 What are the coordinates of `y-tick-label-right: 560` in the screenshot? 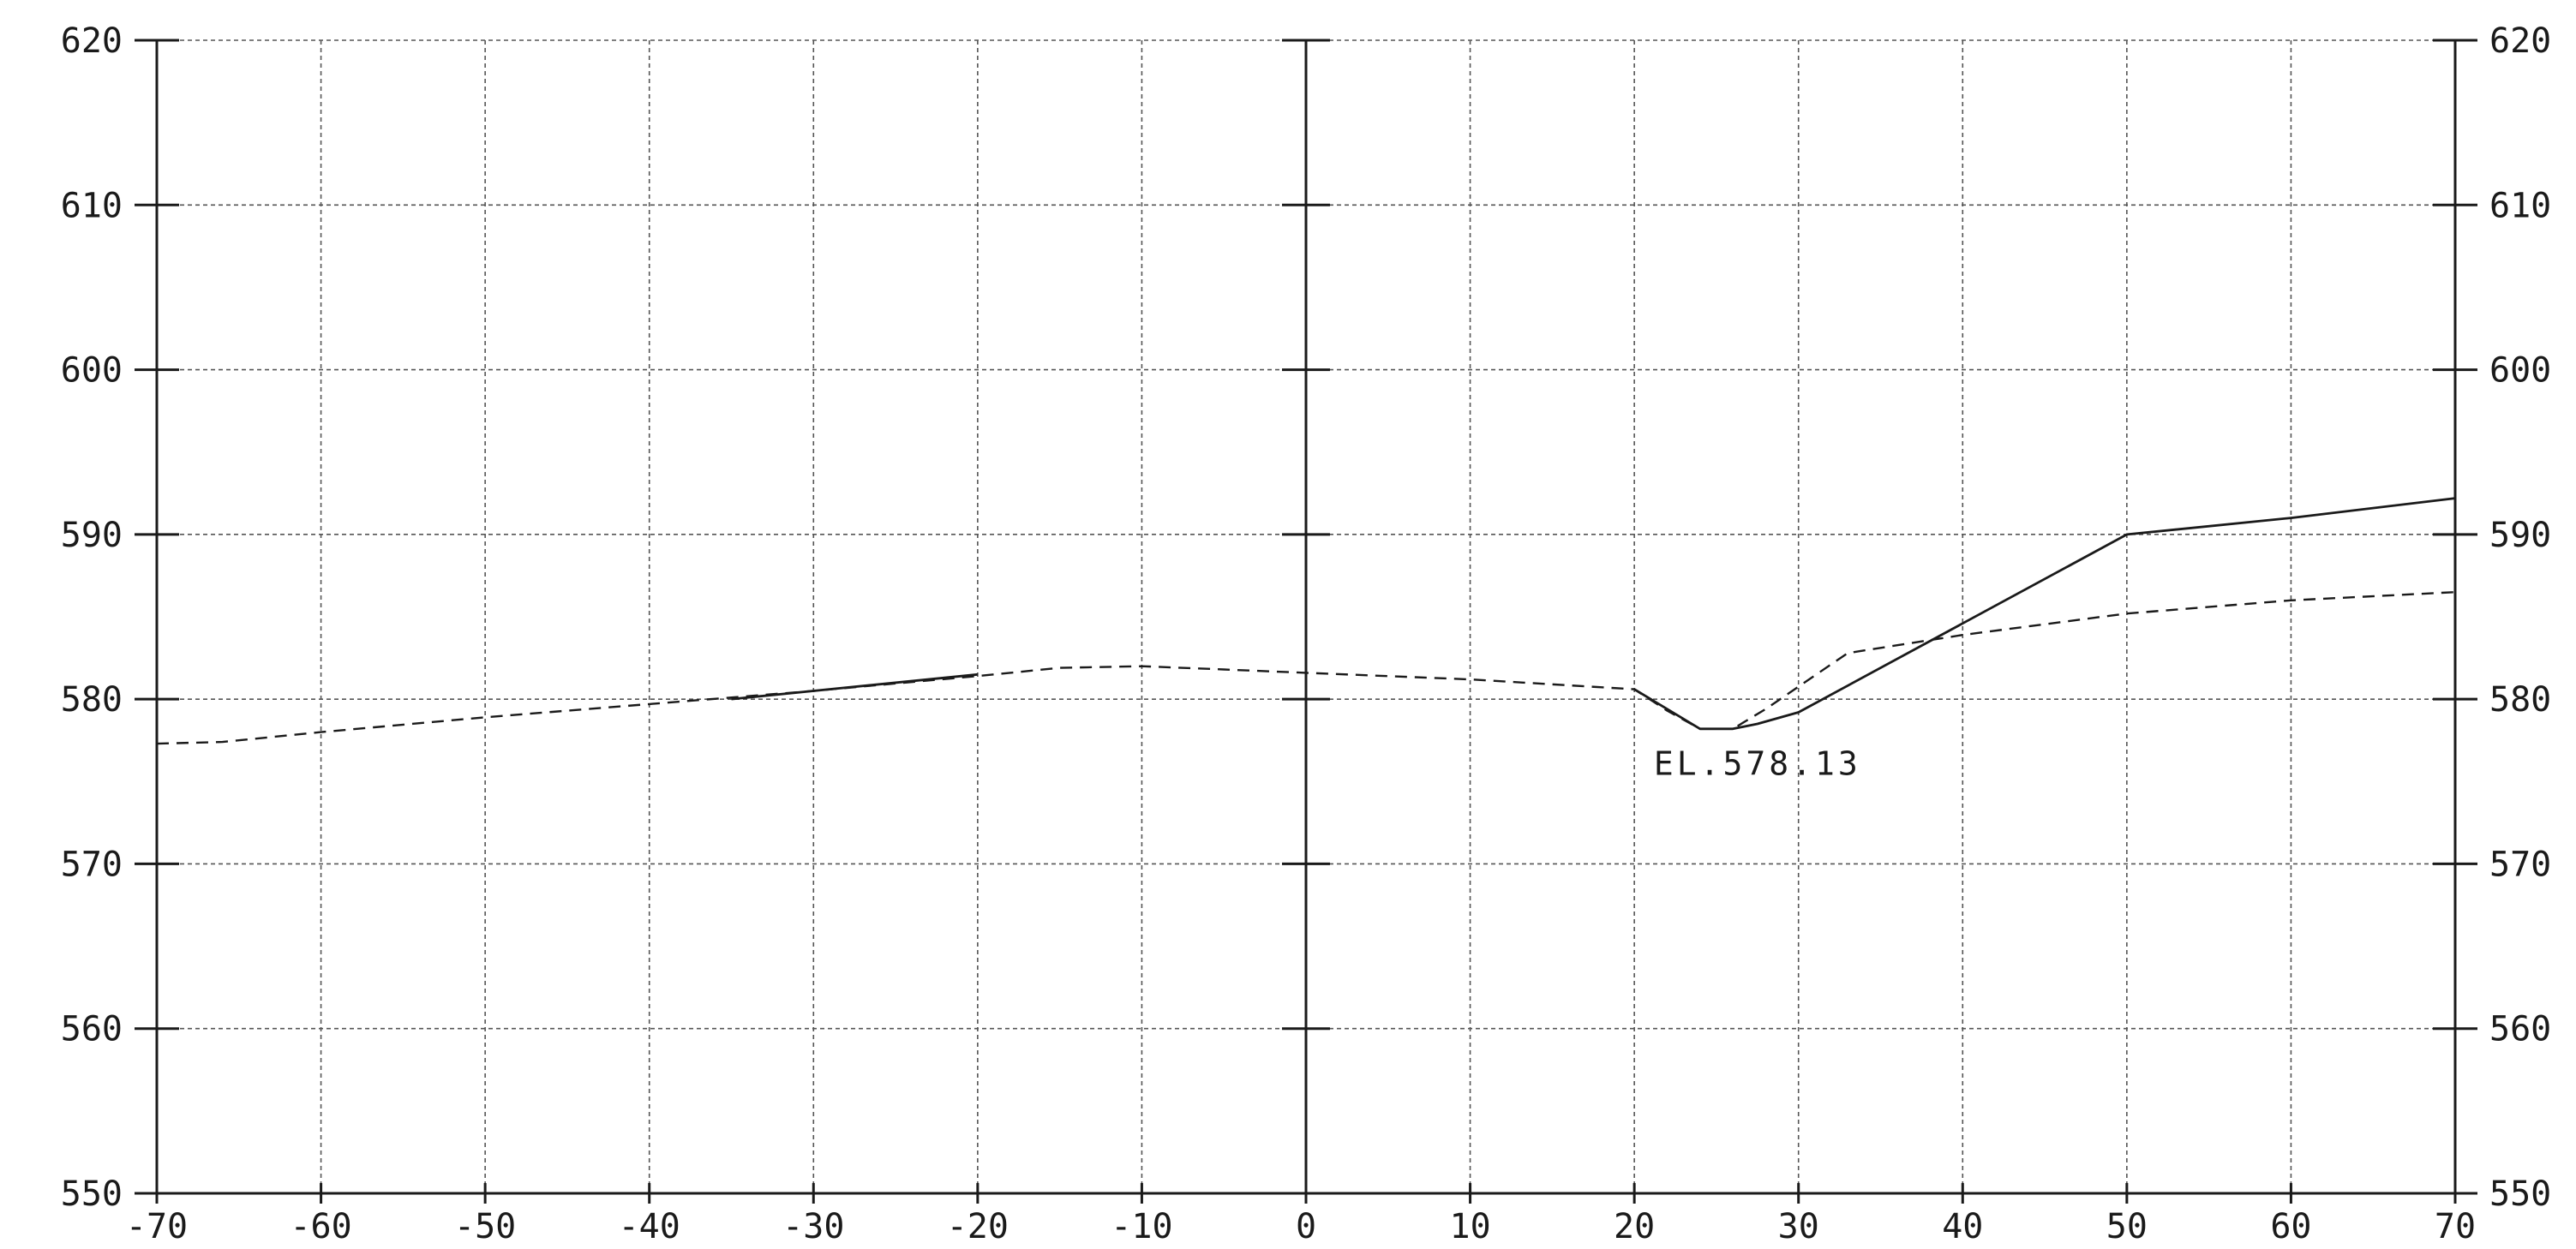 It's located at (2520, 1029).